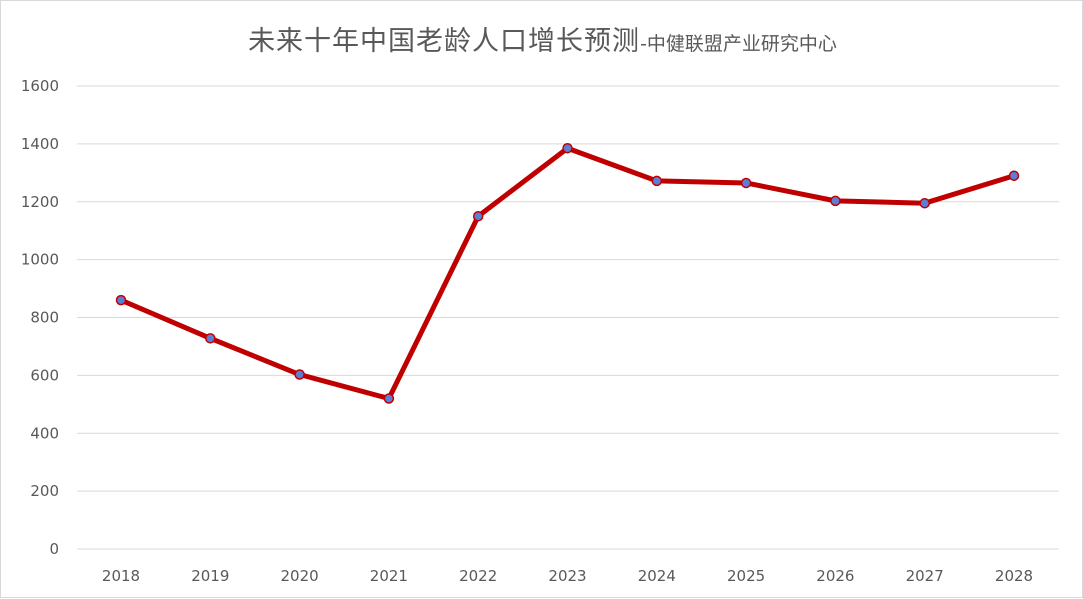  What do you see at coordinates (300, 576) in the screenshot?
I see `x-tick-label: 2020` at bounding box center [300, 576].